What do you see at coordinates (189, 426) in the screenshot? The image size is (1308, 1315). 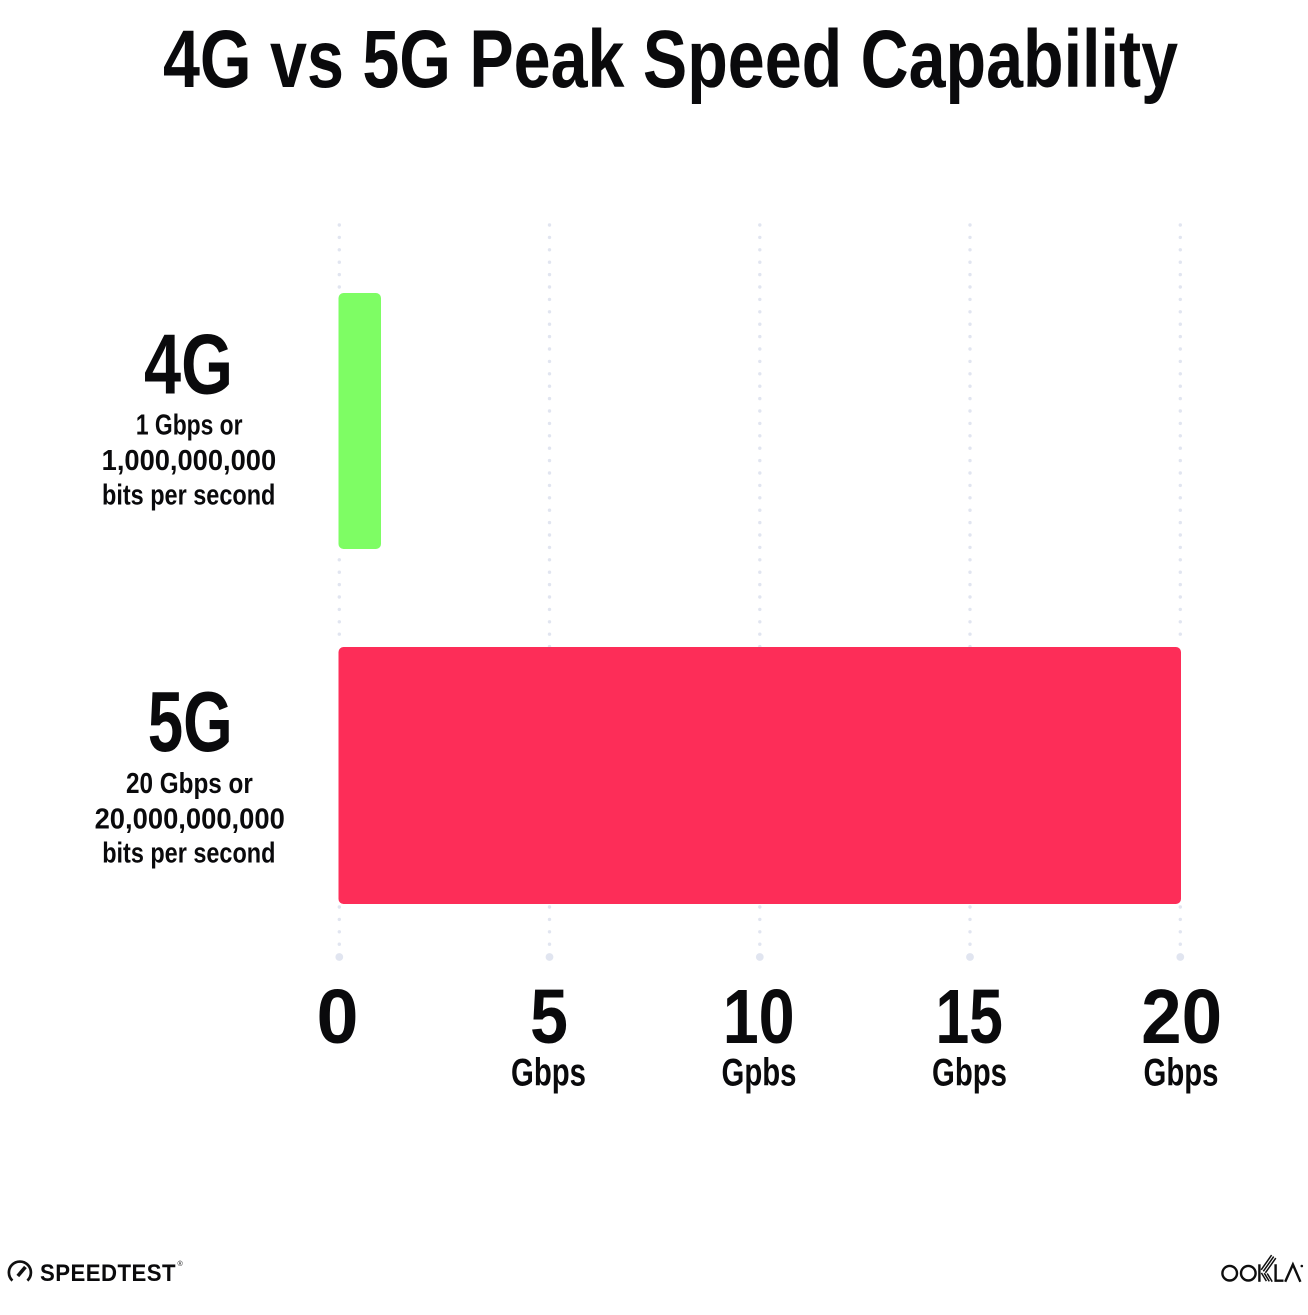 I see `svg-text: 1 Gbps or` at bounding box center [189, 426].